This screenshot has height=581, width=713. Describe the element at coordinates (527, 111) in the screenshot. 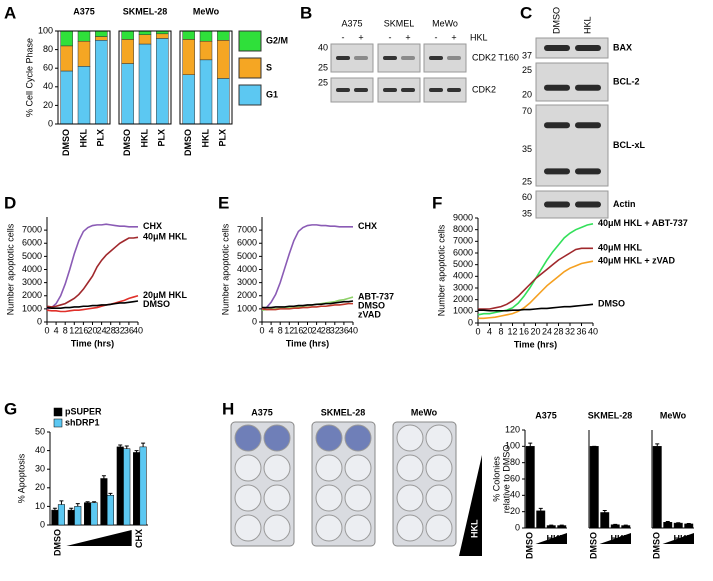

I see `mw-marker: 70` at that location.